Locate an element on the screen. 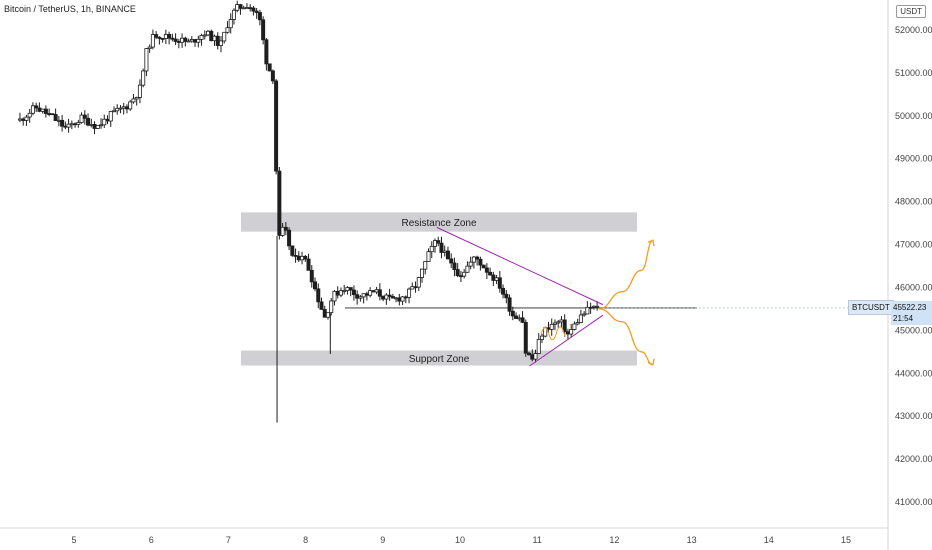 The width and height of the screenshot is (932, 550). bullish-arrowhead is located at coordinates (651, 243).